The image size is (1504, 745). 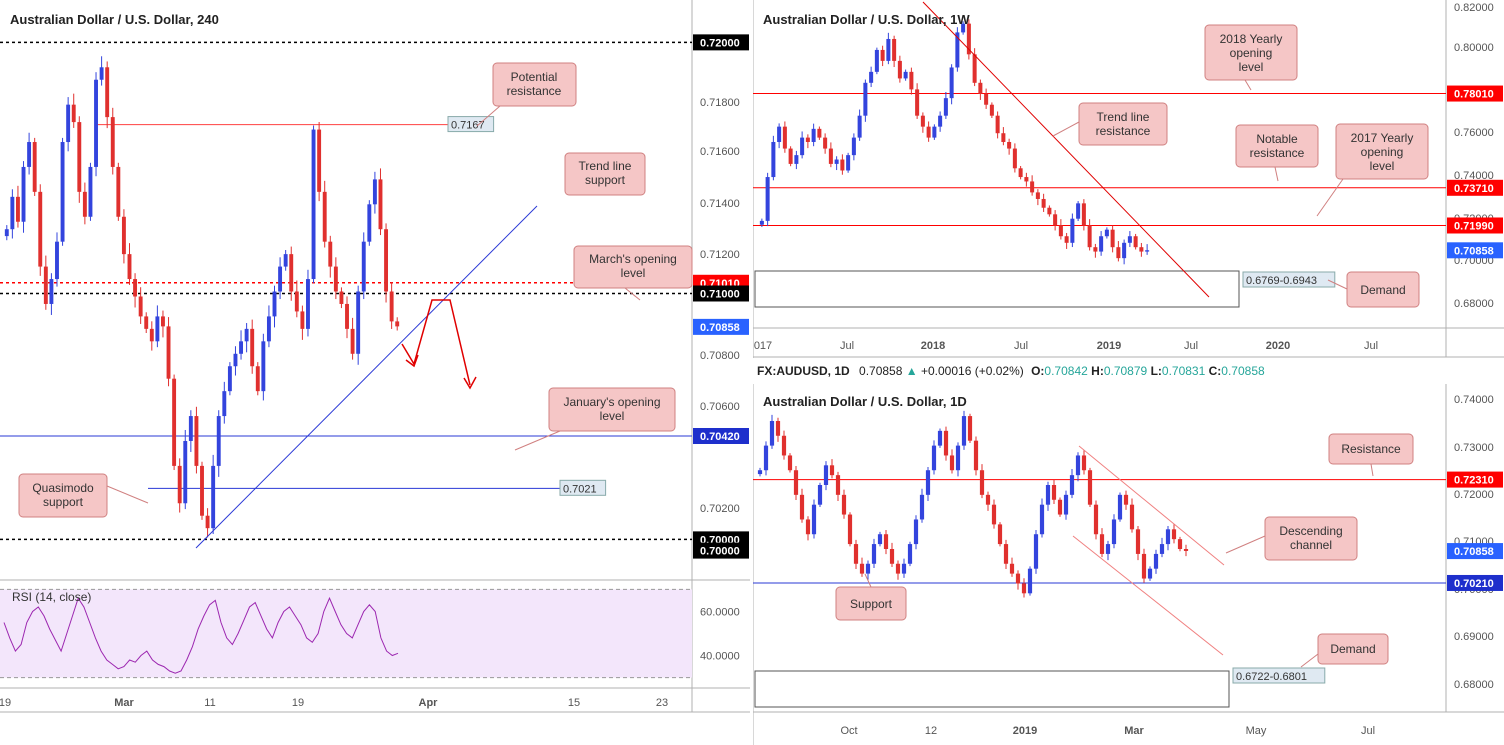 I want to click on callout-descending-channel: Descending channel, so click(x=1291, y=538).